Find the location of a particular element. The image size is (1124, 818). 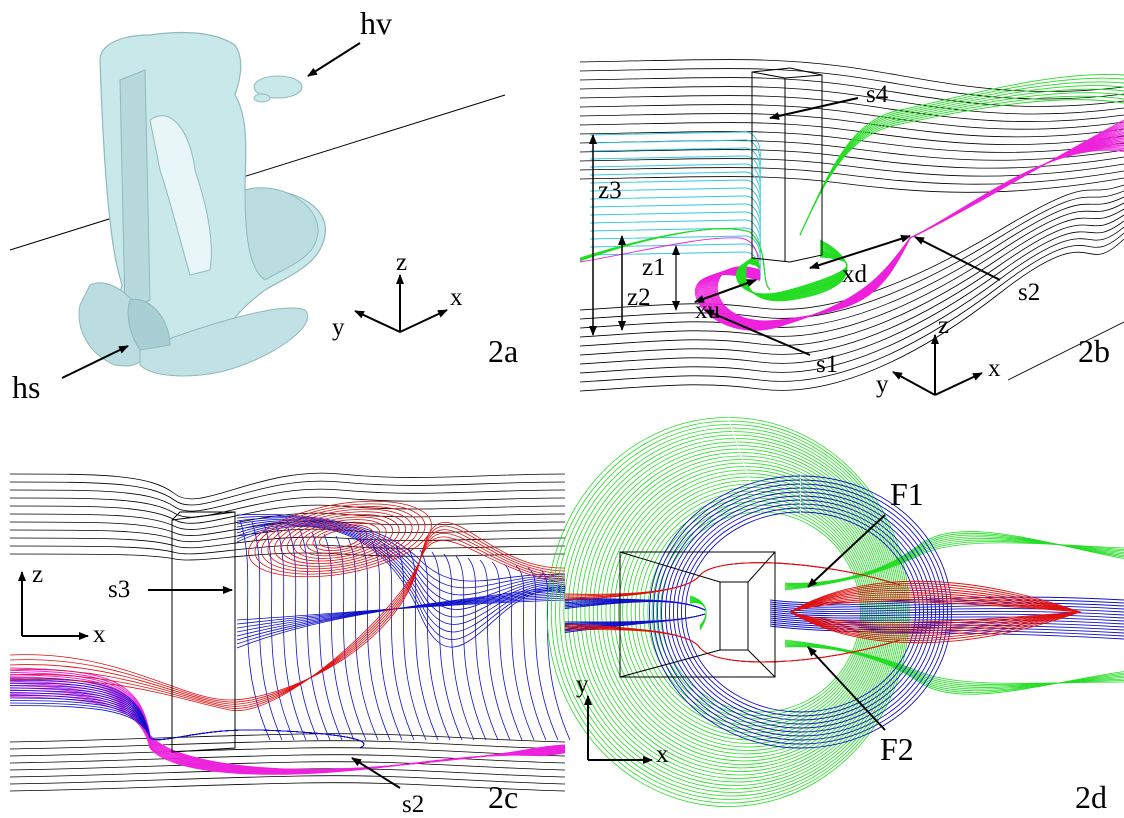

s1-arrow is located at coordinates (757, 332).